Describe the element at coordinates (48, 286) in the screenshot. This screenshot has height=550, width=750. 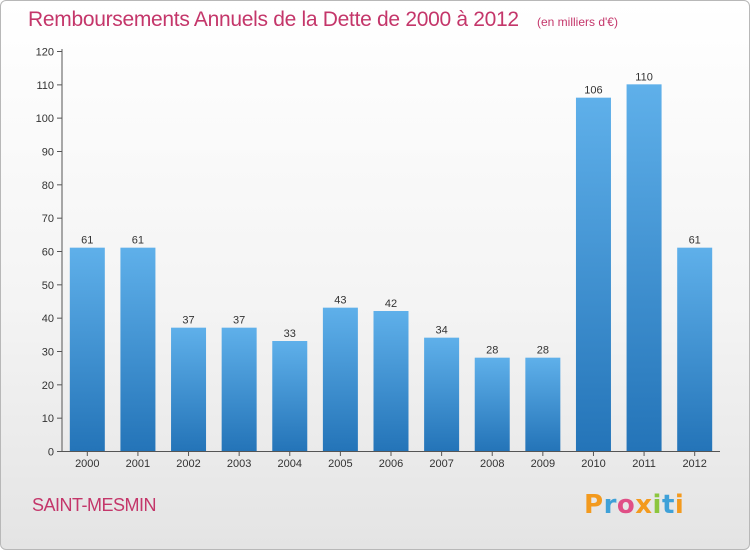
I see `y-tick-label: 50` at that location.